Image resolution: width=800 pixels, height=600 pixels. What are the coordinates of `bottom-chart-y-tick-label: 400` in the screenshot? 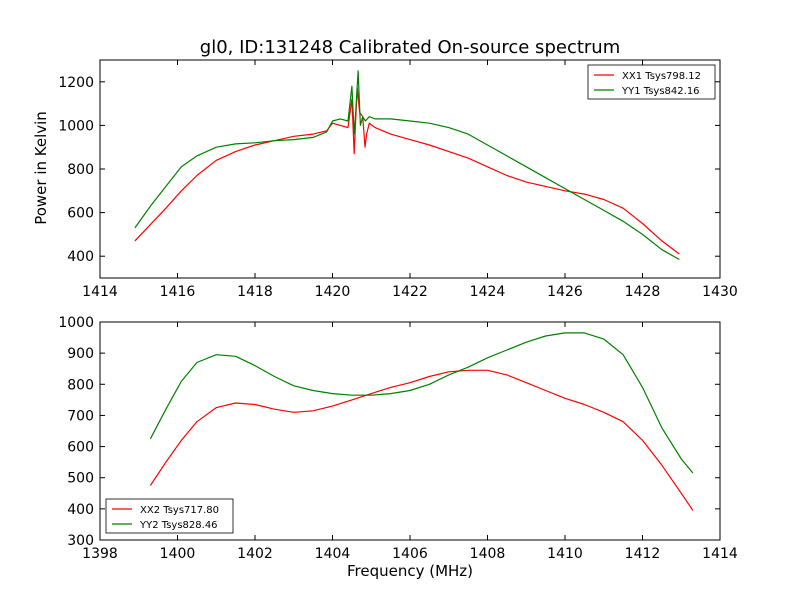 It's located at (80, 510).